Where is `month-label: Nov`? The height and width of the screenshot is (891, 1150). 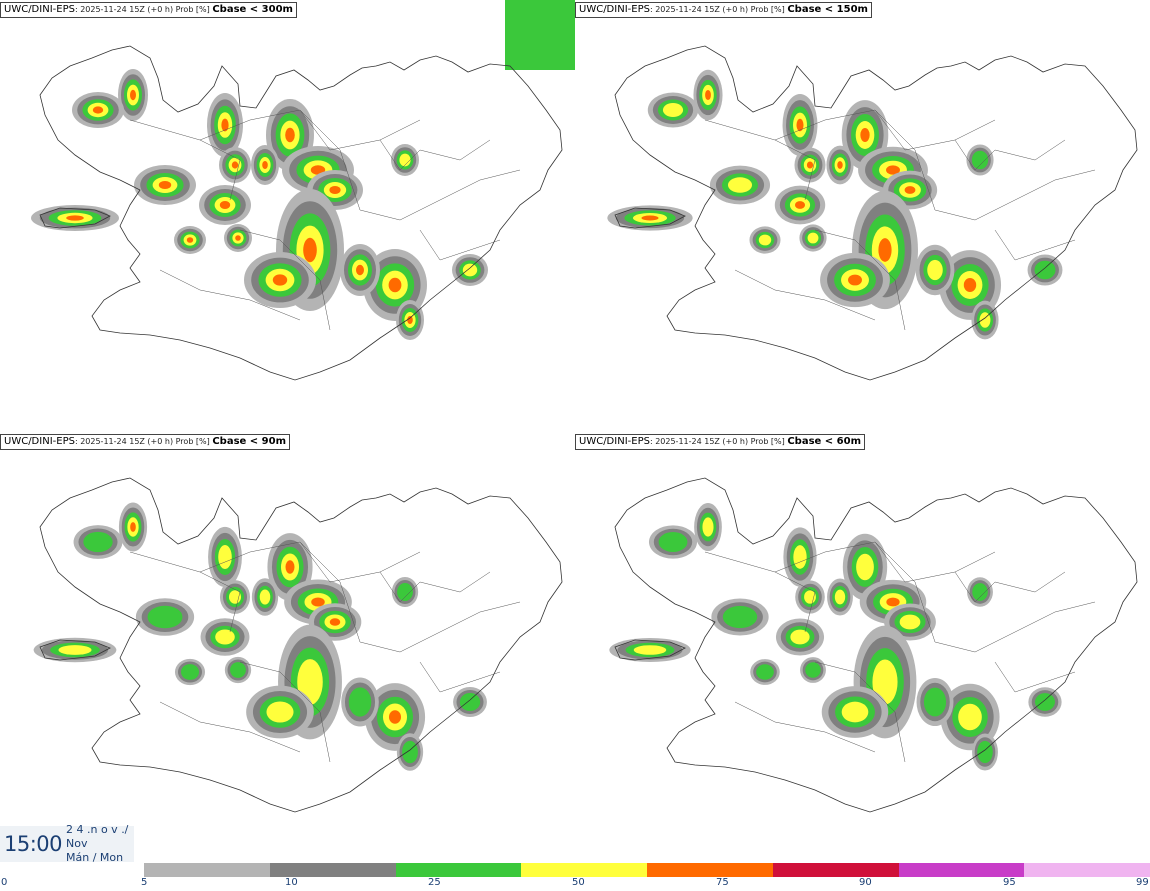
month-label: Nov is located at coordinates (77, 843).